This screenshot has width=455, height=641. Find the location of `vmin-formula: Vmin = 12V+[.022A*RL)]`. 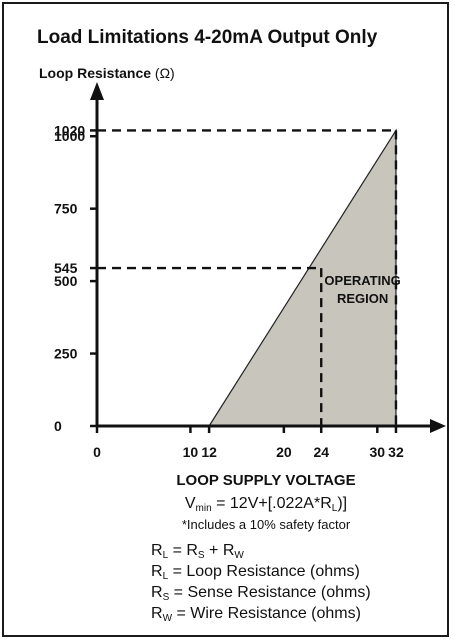

vmin-formula: Vmin = 12V+[.022A*RL)] is located at coordinates (266, 504).